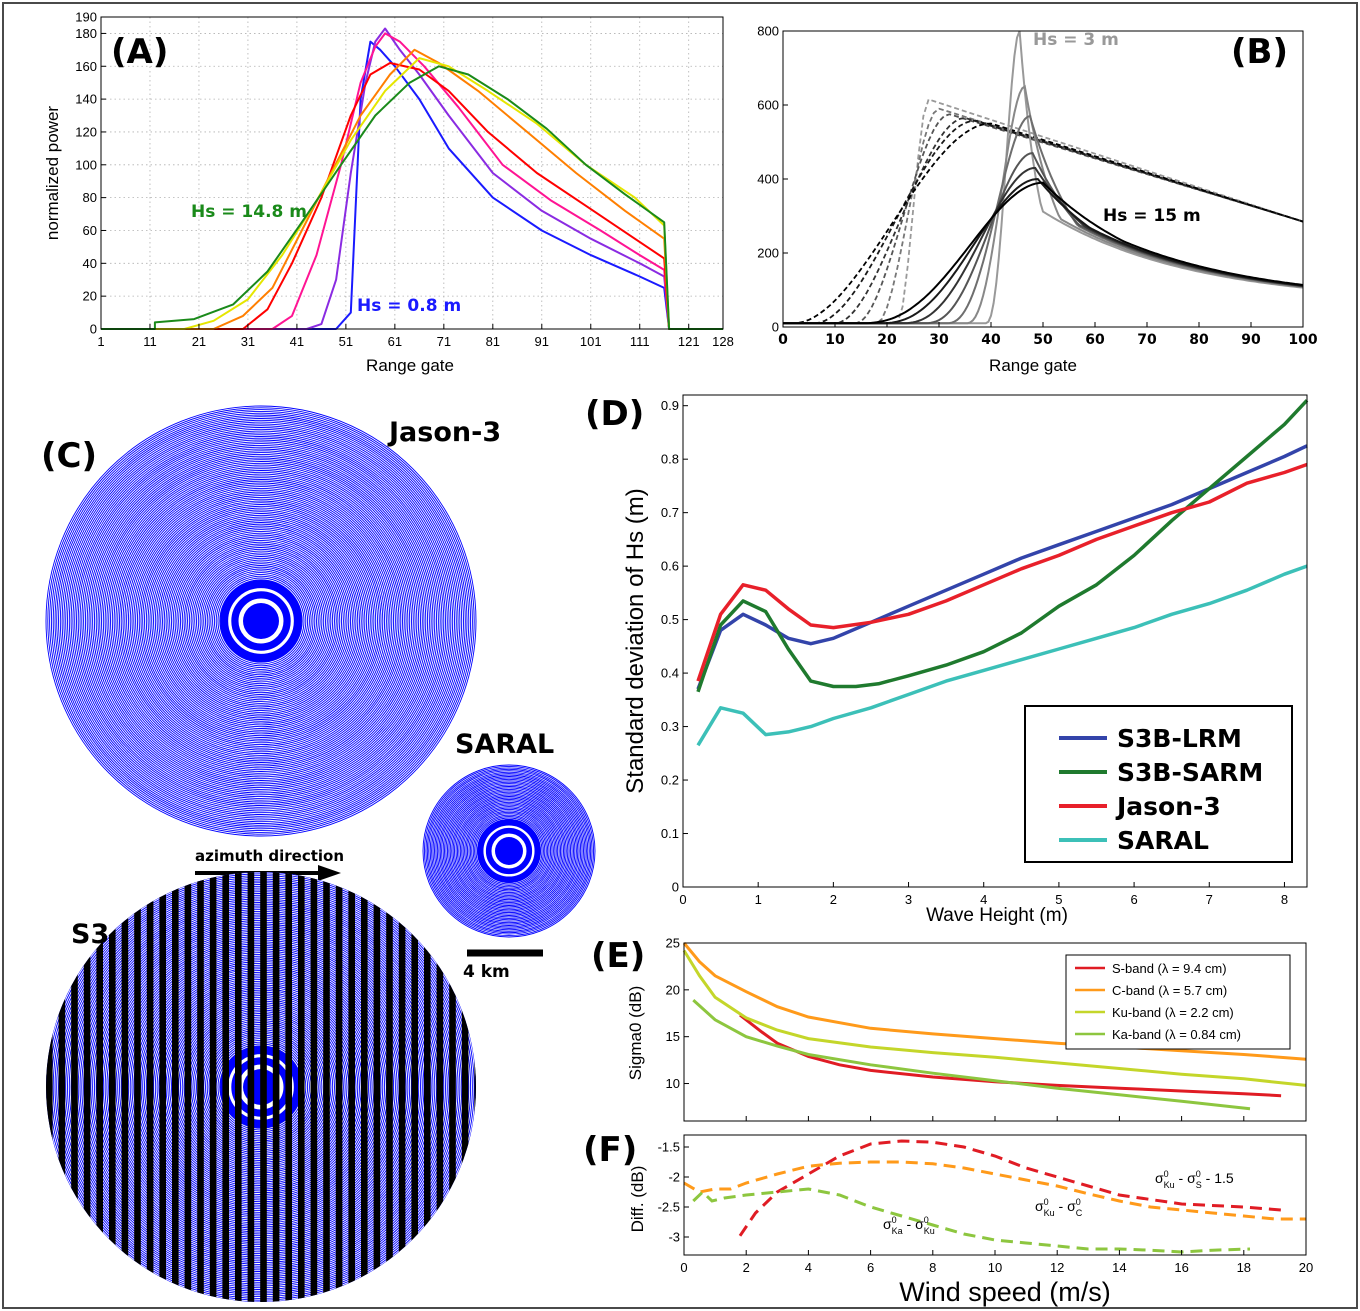  What do you see at coordinates (139, 52) in the screenshot?
I see `panel-a-letter: (A)` at bounding box center [139, 52].